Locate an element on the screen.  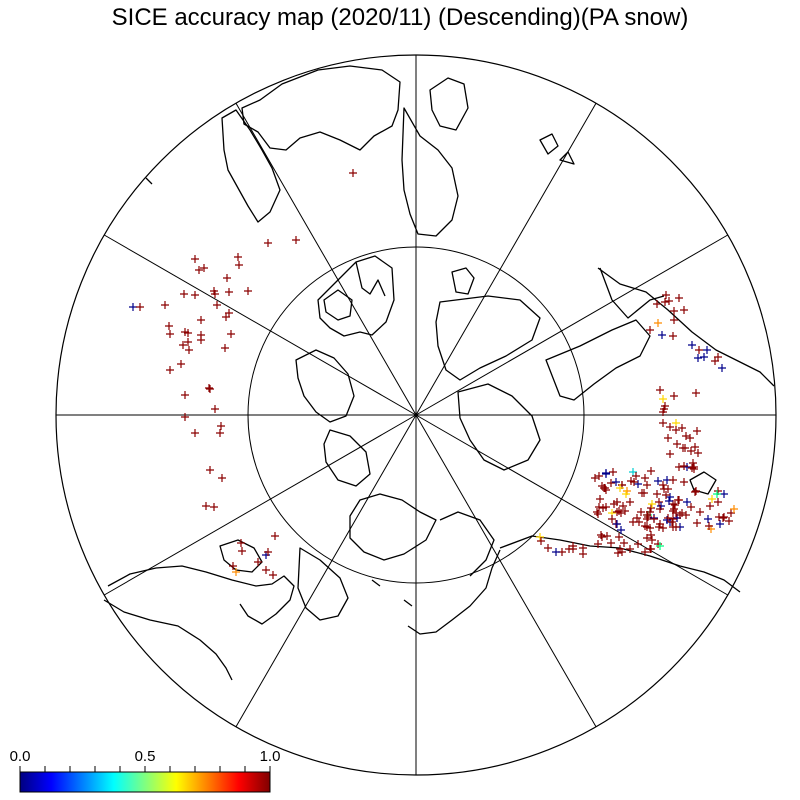
coast-islands-upper is located at coordinates (449, 104).